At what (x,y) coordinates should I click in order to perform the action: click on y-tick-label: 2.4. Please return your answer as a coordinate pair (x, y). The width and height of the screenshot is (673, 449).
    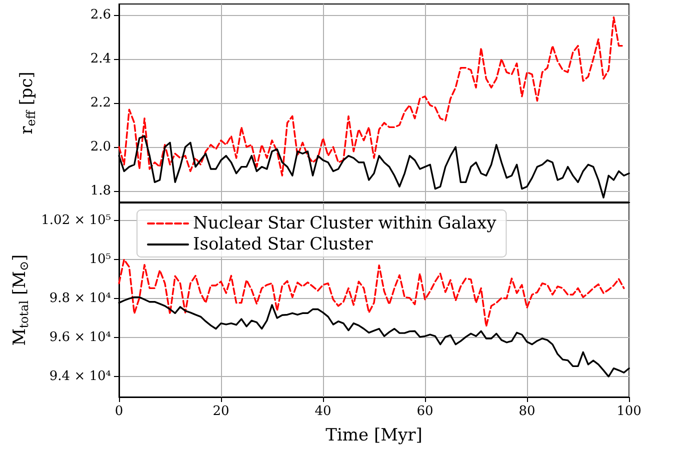
    Looking at the image, I should click on (100, 59).